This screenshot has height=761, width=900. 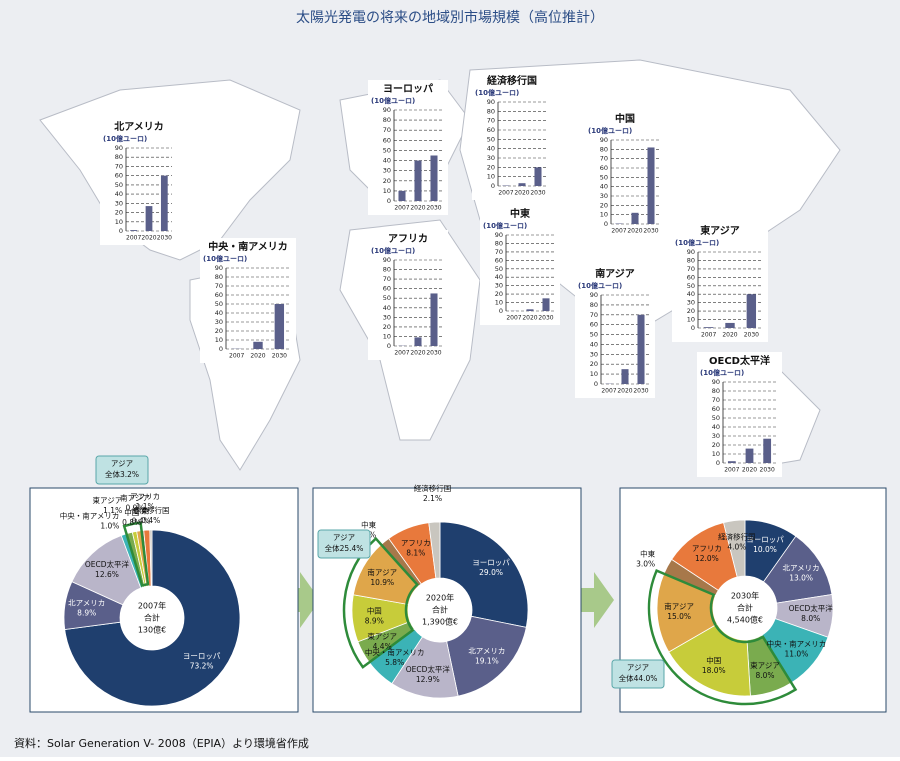 What do you see at coordinates (714, 670) in the screenshot?
I see `segment-value: 18.0%` at bounding box center [714, 670].